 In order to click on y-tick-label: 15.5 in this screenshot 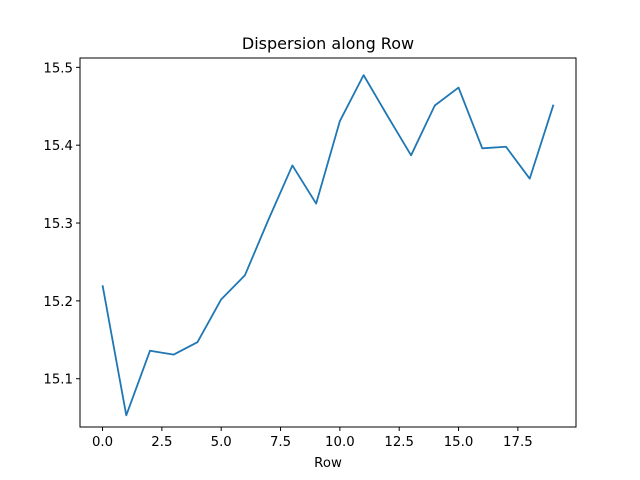, I will do `click(58, 68)`.